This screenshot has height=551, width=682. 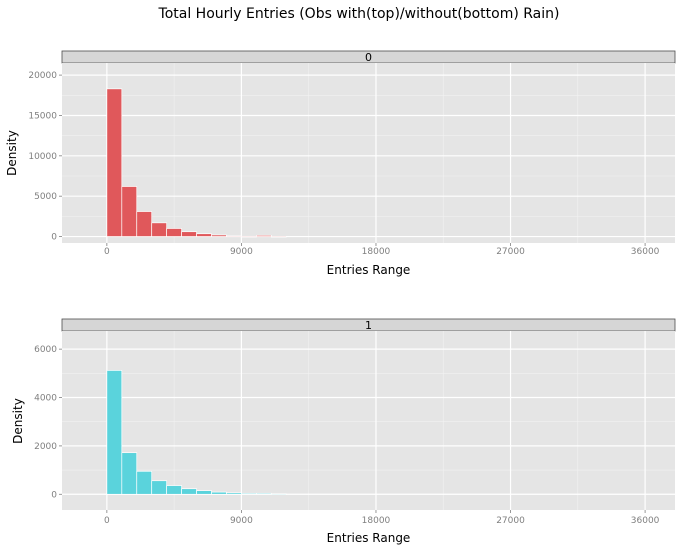 What do you see at coordinates (42, 116) in the screenshot?
I see `y-tick-label: 15000` at bounding box center [42, 116].